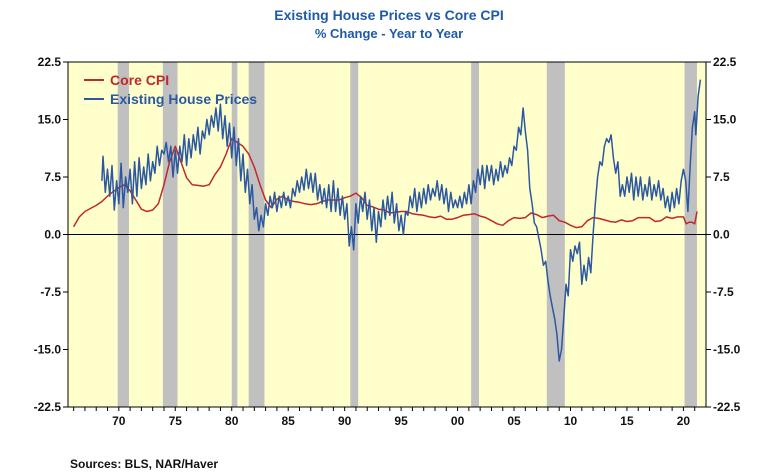 This screenshot has width=779, height=475. What do you see at coordinates (48, 350) in the screenshot?
I see `left-y-tick-label: -15.0` at bounding box center [48, 350].